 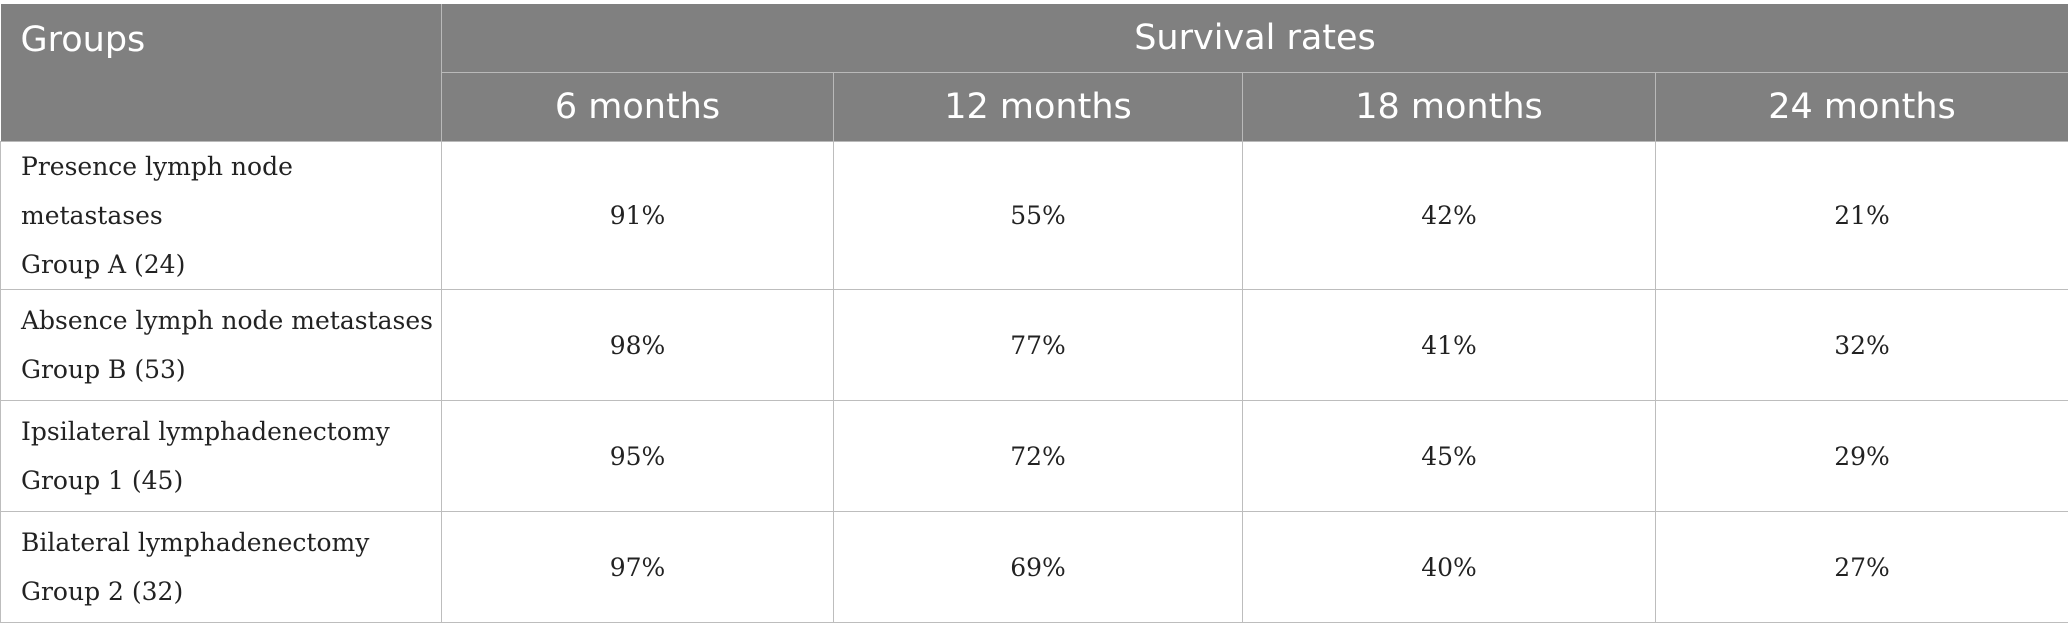 I want to click on group-name: Presence lymph node metastases, so click(x=231, y=191).